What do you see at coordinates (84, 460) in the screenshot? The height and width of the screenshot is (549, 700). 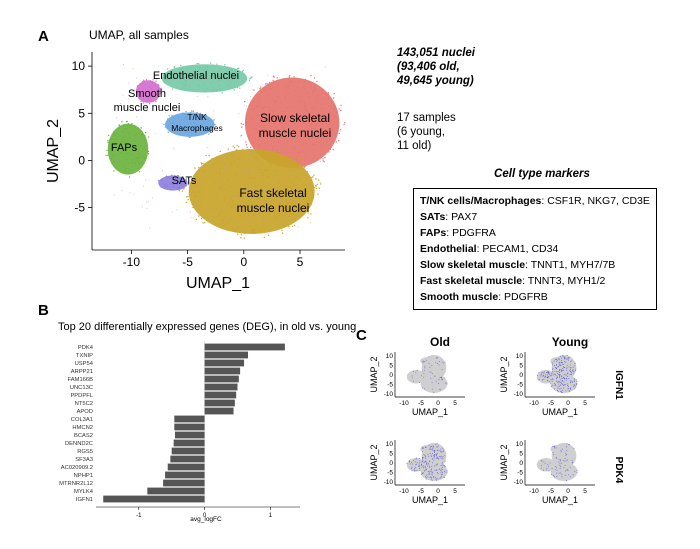 I see `gene-label: SF3A3` at bounding box center [84, 460].